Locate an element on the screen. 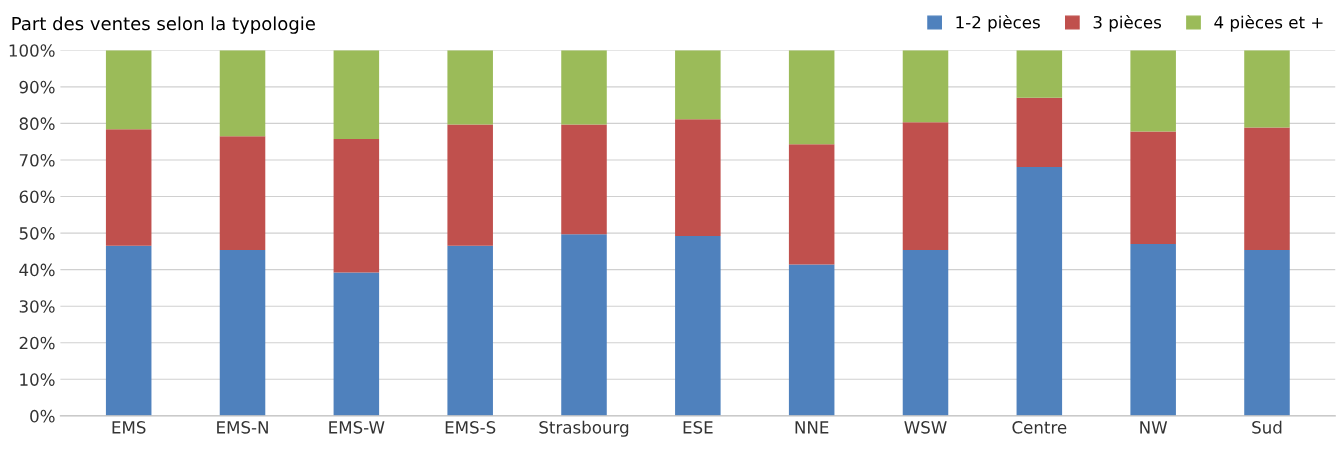 The height and width of the screenshot is (457, 1342). x-tick-label: Strasbourg is located at coordinates (584, 428).